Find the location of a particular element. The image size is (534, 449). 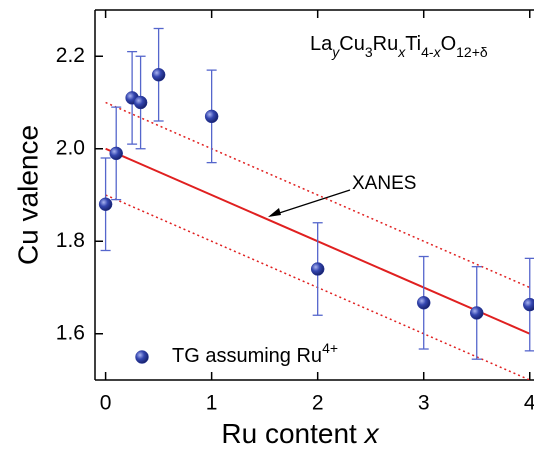

formula-part: 12+δ is located at coordinates (472, 52).